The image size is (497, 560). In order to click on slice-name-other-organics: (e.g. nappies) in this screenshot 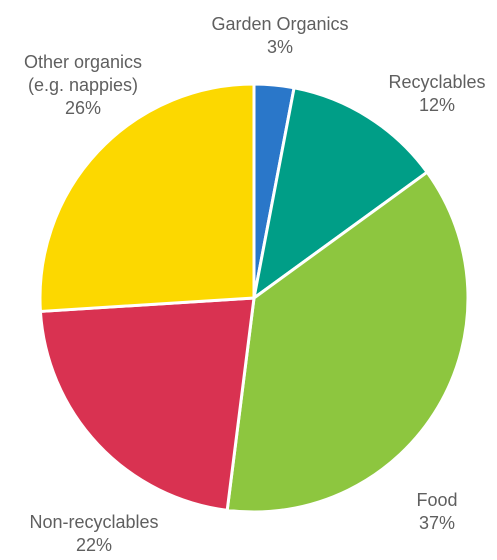, I will do `click(83, 85)`.